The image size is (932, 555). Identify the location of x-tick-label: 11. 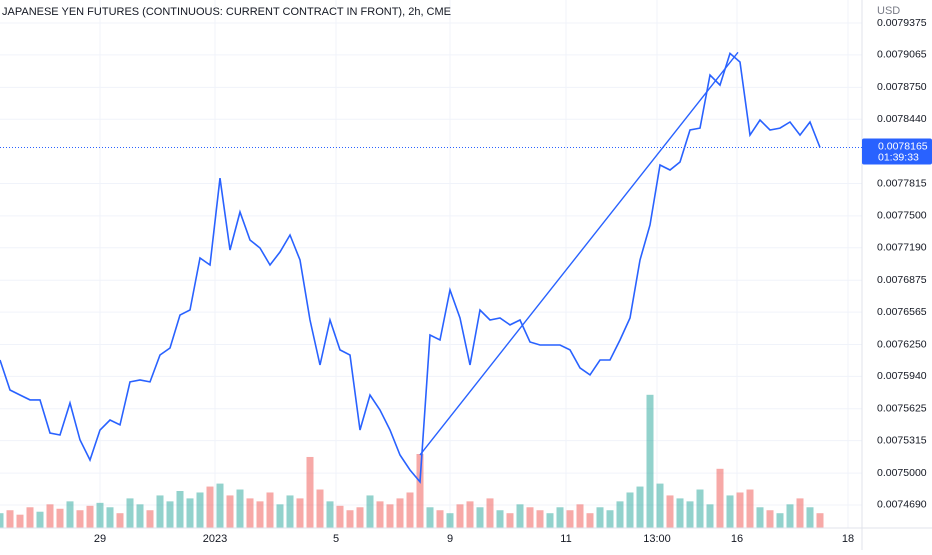
(565, 539).